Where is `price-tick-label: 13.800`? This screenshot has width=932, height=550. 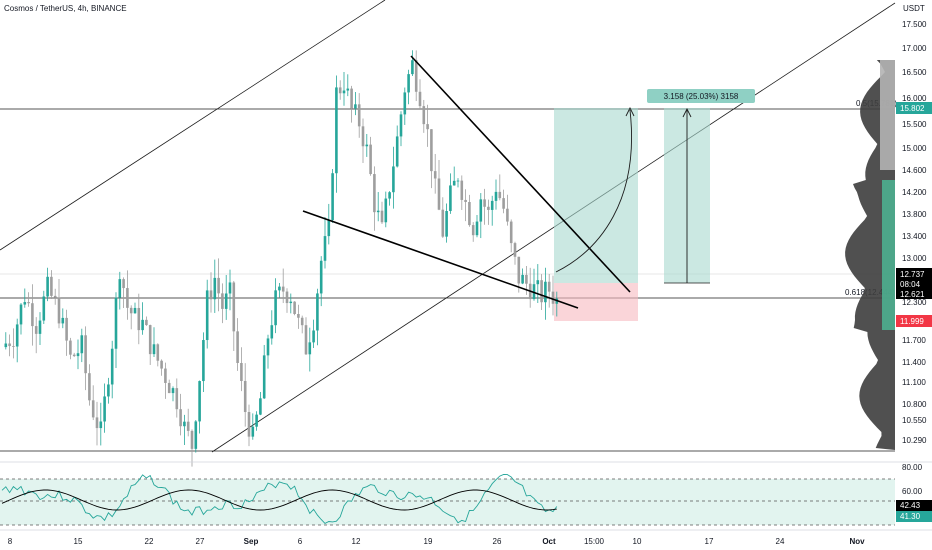 price-tick-label: 13.800 is located at coordinates (914, 214).